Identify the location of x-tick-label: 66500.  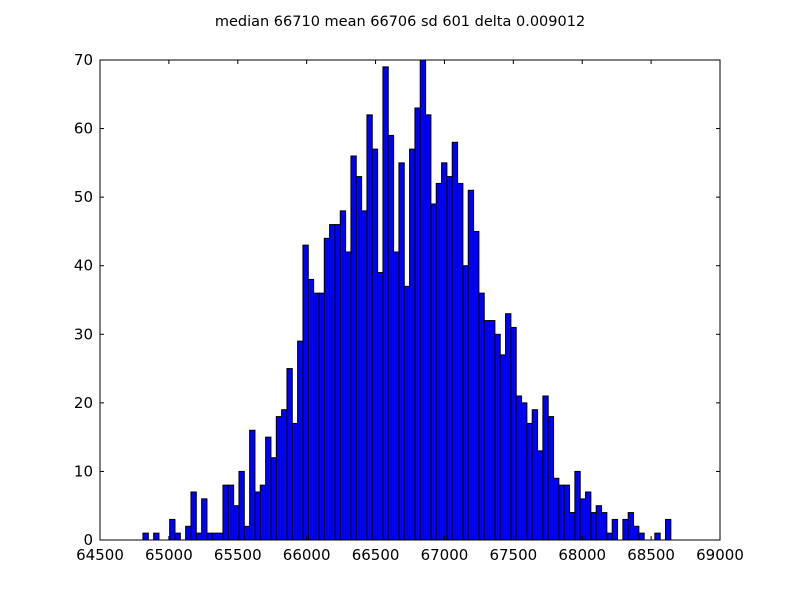
(376, 555).